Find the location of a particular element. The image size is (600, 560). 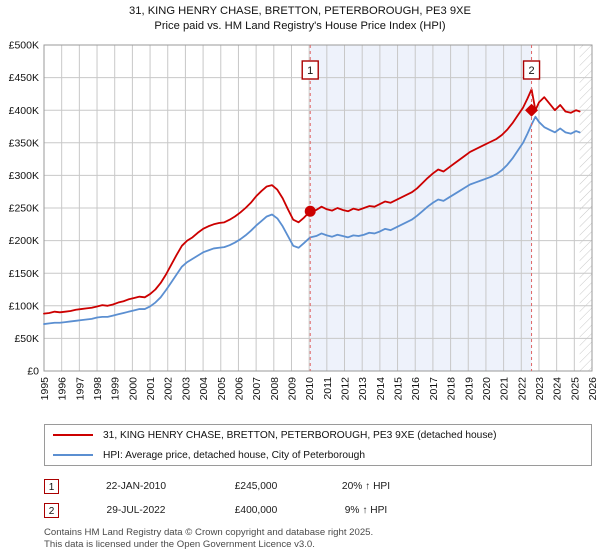

y-axis-tick-label: £250K is located at coordinates (24, 209).